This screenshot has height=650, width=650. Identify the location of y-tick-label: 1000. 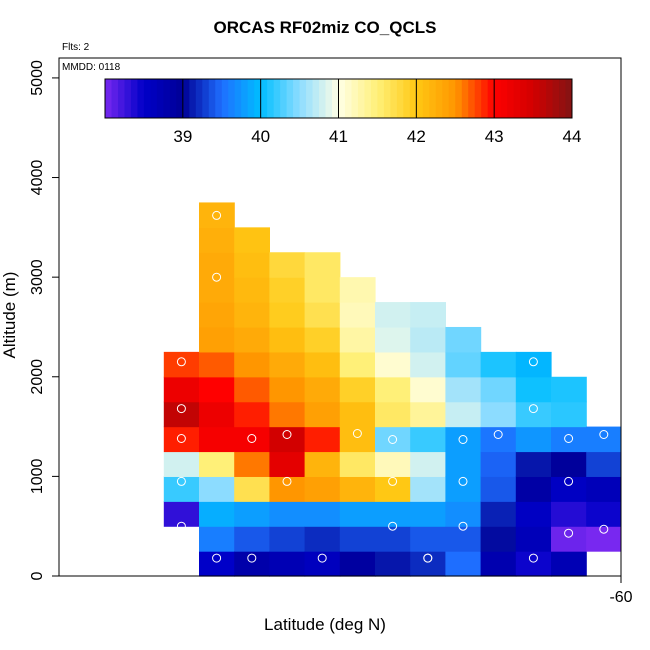
(37, 476).